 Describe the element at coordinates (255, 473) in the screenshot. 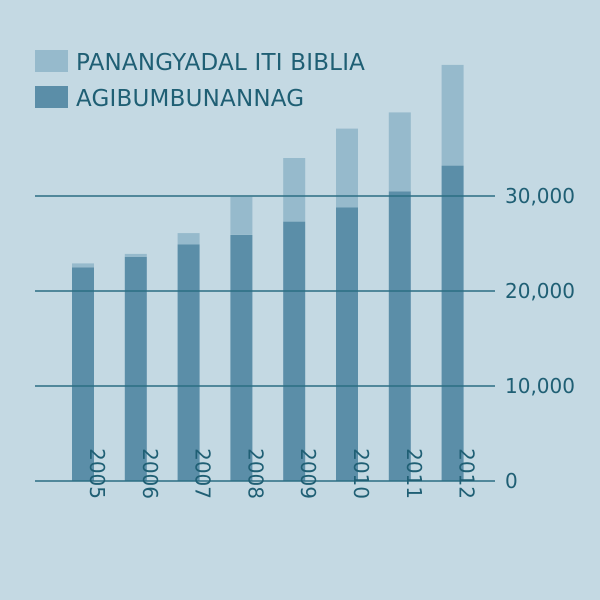

I see `x-tick-label: 2008` at that location.